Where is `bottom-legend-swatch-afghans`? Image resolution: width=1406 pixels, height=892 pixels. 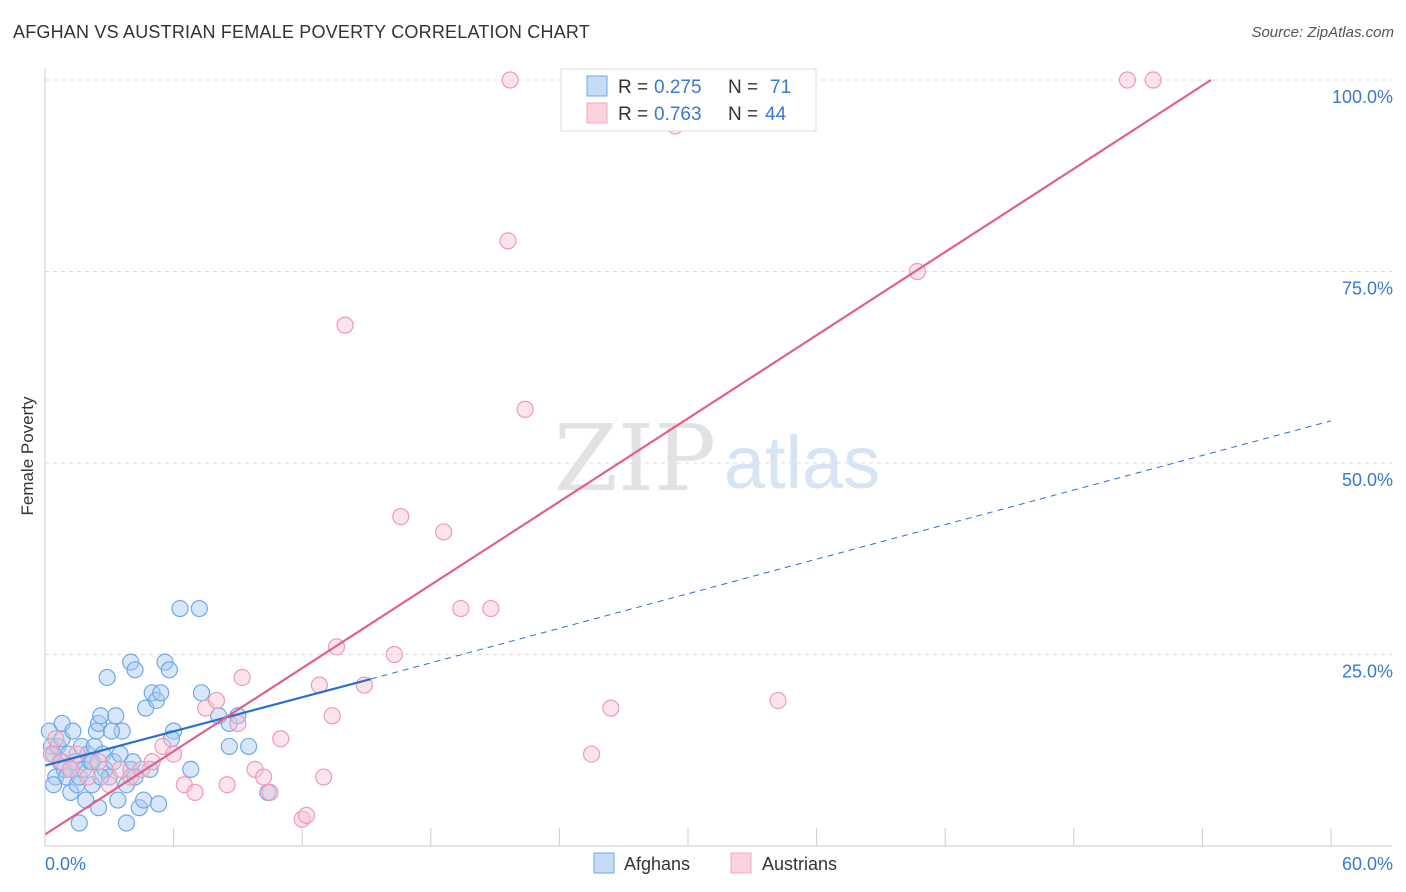 bottom-legend-swatch-afghans is located at coordinates (604, 863).